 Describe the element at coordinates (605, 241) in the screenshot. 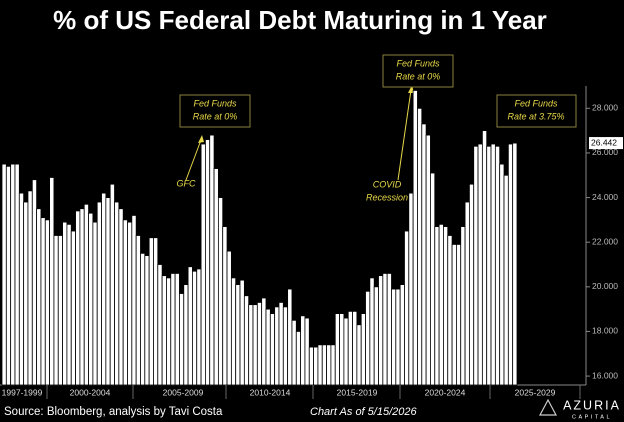

I see `y-tick-label: 22.000` at that location.